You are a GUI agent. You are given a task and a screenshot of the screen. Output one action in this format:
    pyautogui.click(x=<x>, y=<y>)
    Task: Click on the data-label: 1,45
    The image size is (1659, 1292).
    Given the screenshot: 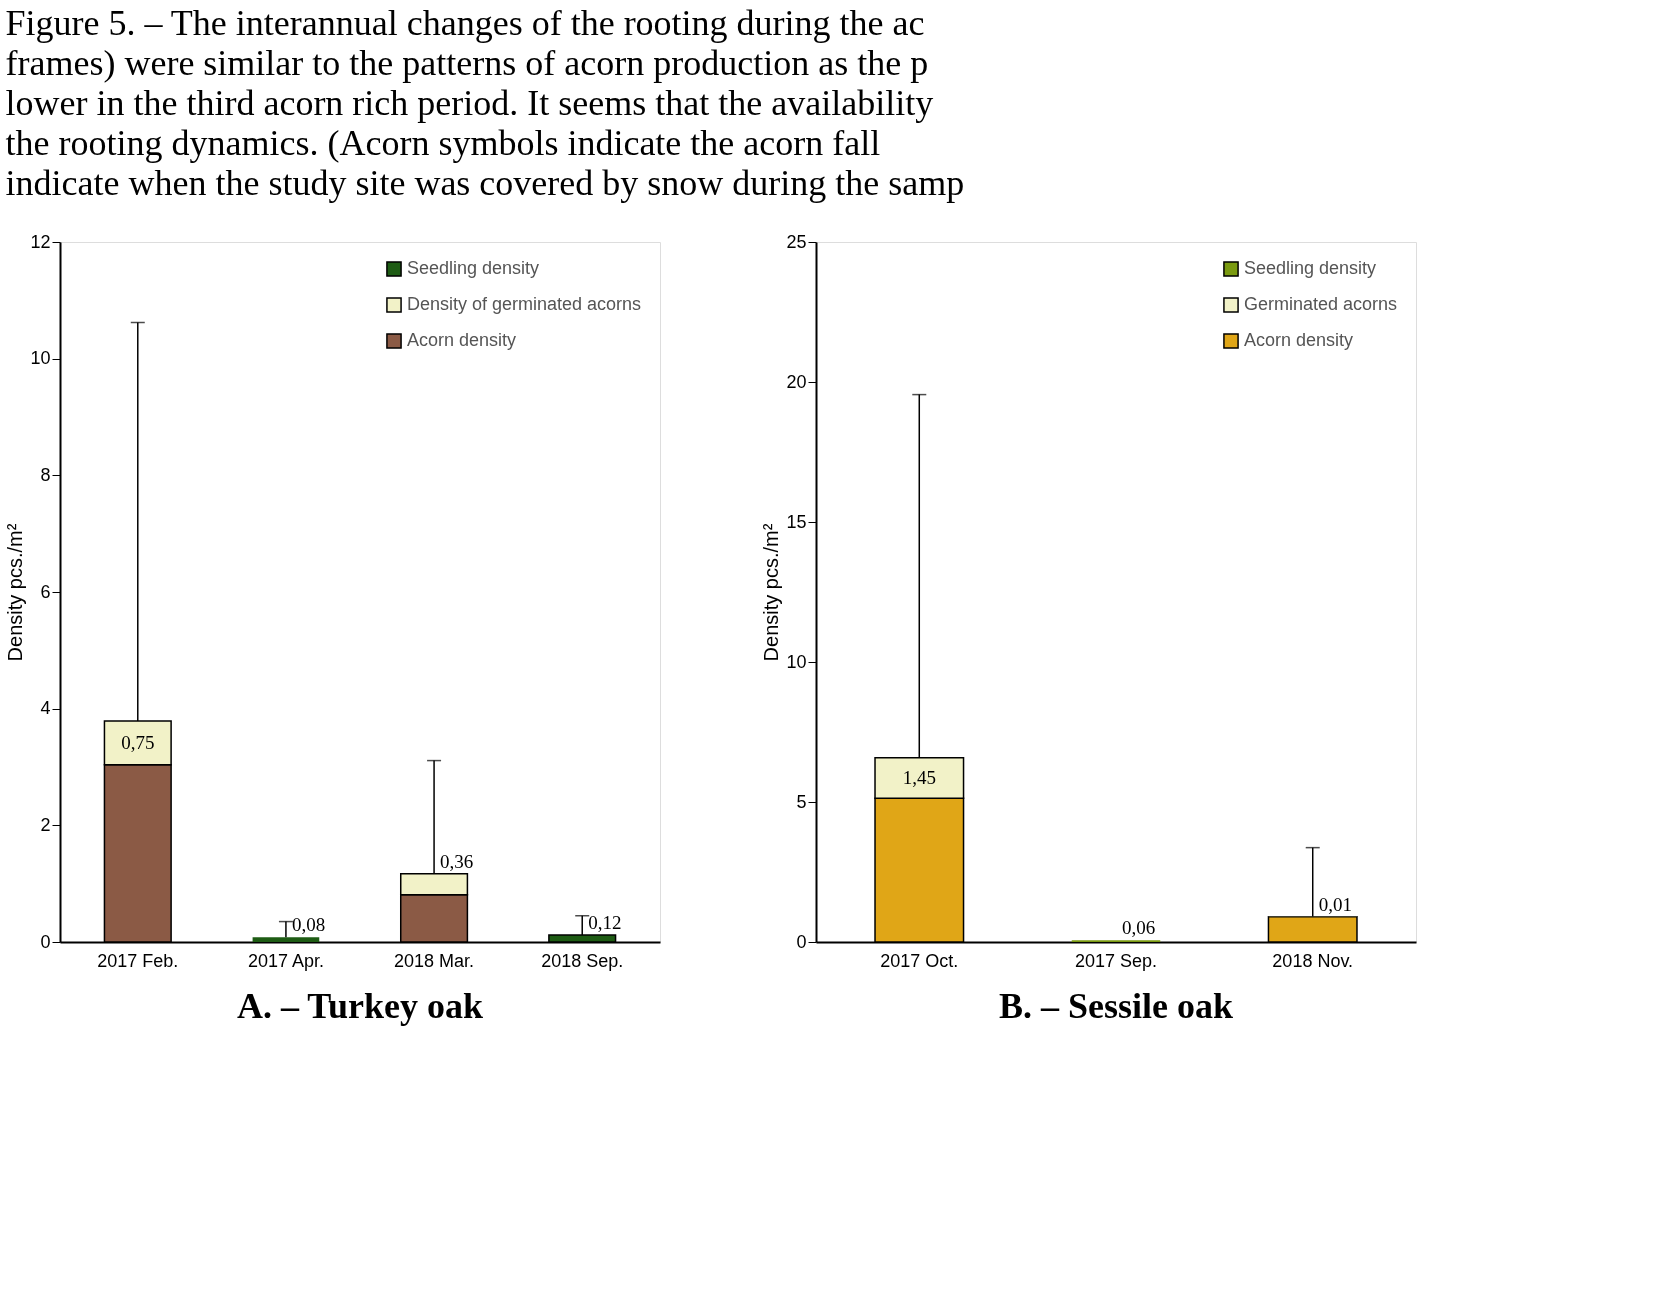 What is the action you would take?
    pyautogui.click(x=919, y=778)
    